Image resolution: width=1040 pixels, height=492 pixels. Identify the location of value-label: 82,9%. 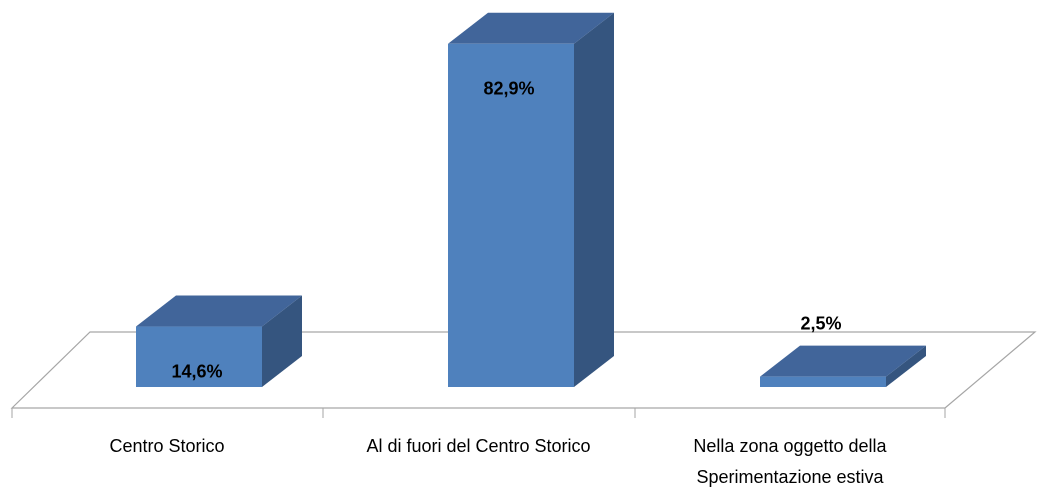
(508, 89).